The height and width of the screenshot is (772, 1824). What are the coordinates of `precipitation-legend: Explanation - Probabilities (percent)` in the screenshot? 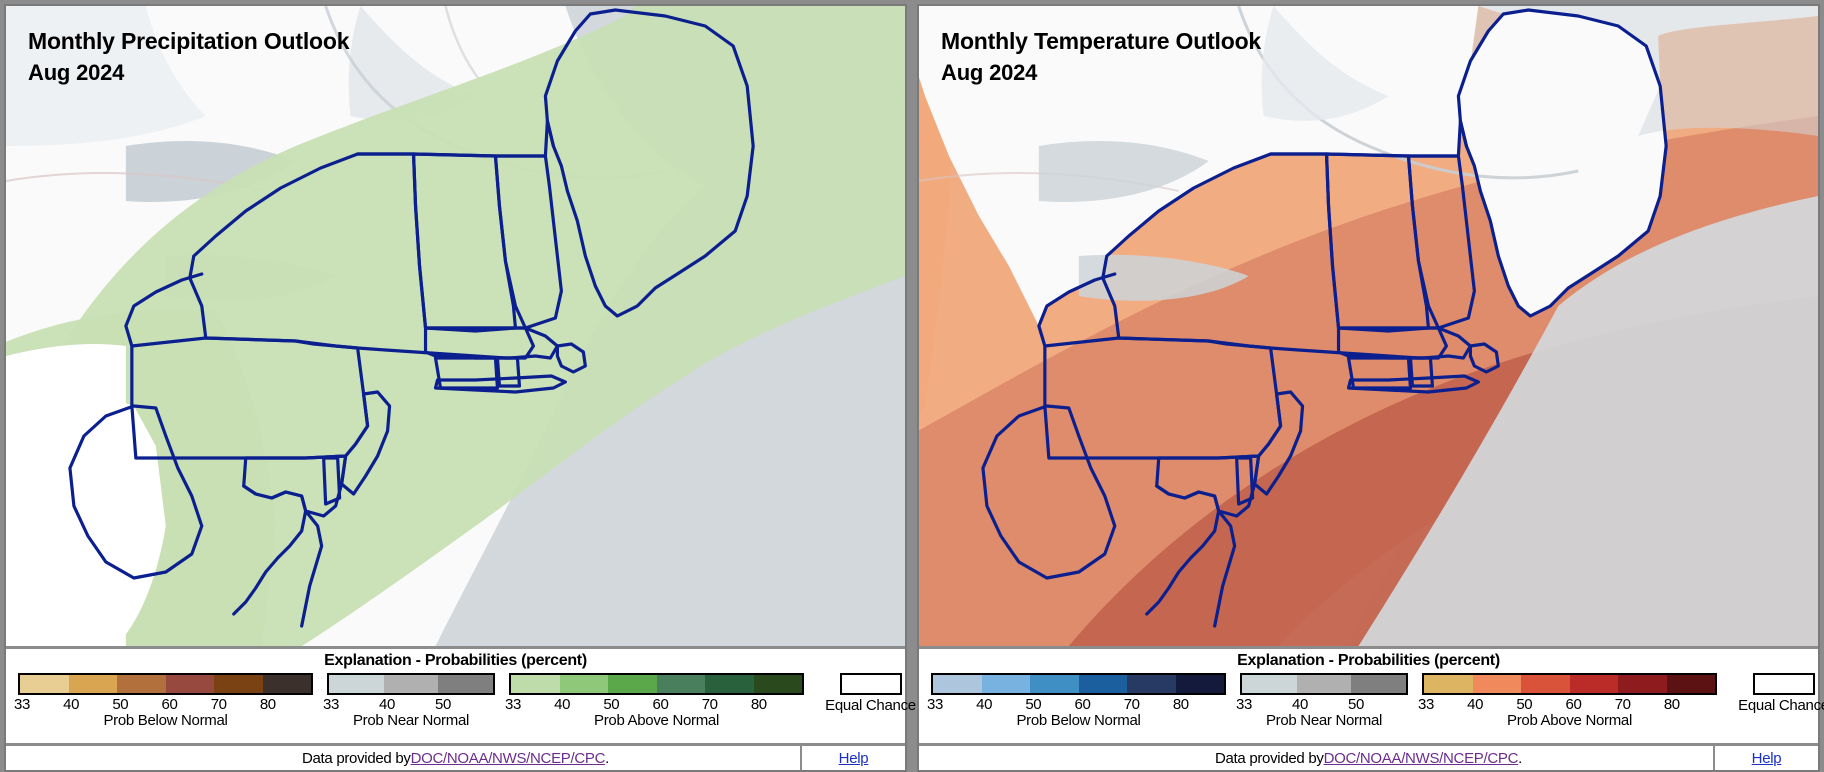 It's located at (461, 708).